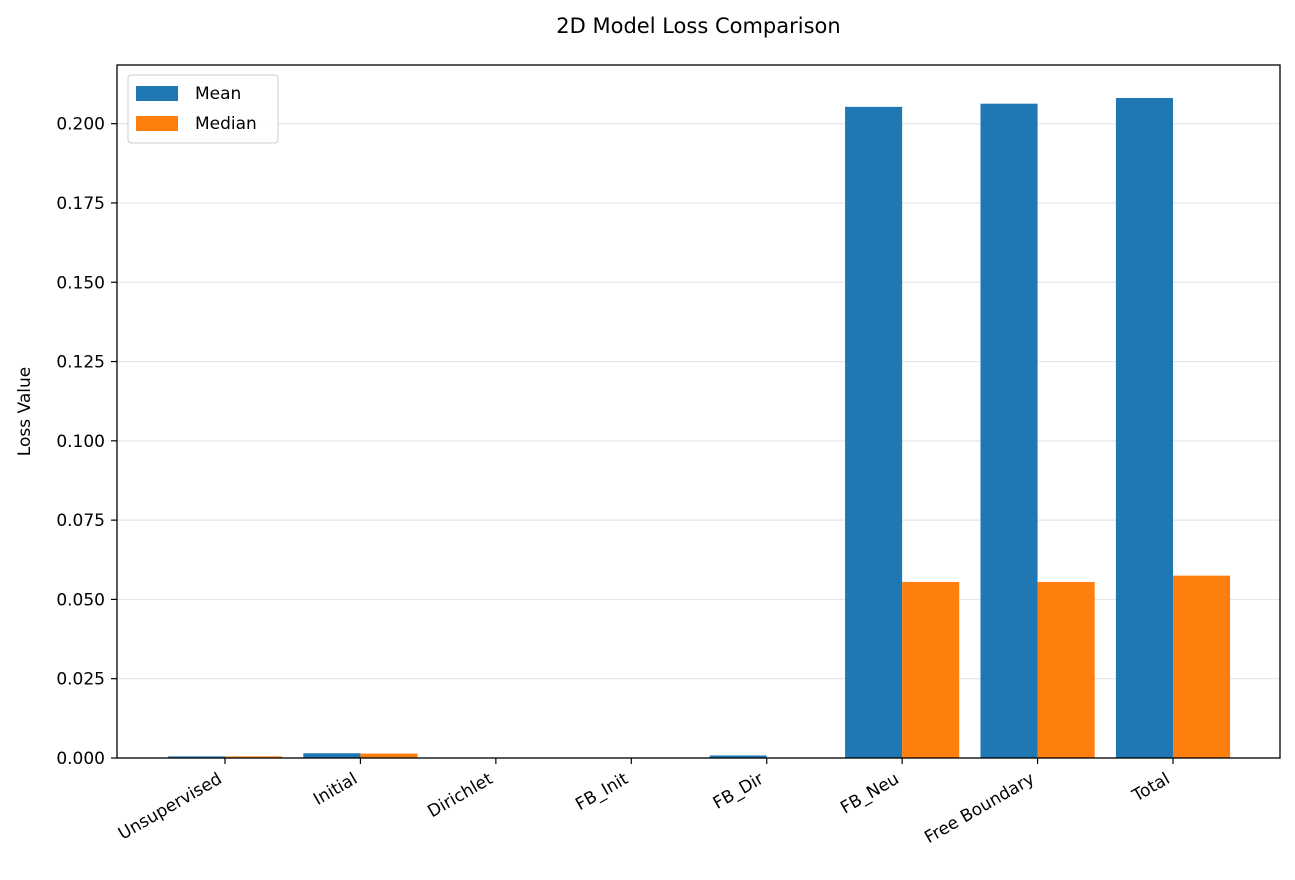  What do you see at coordinates (80, 759) in the screenshot?
I see `y-tick-label: 0.000` at bounding box center [80, 759].